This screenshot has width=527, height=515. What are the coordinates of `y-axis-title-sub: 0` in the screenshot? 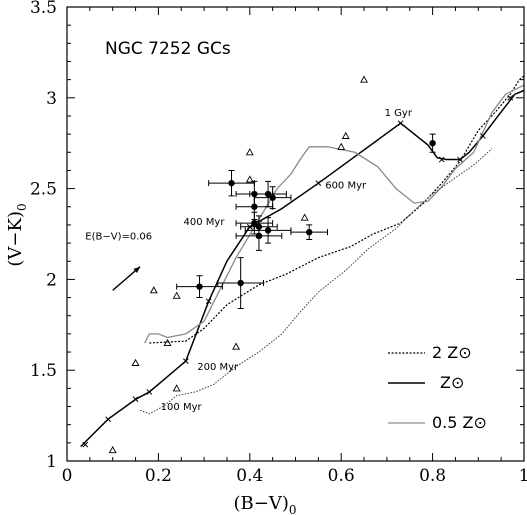 It's located at (22, 207).